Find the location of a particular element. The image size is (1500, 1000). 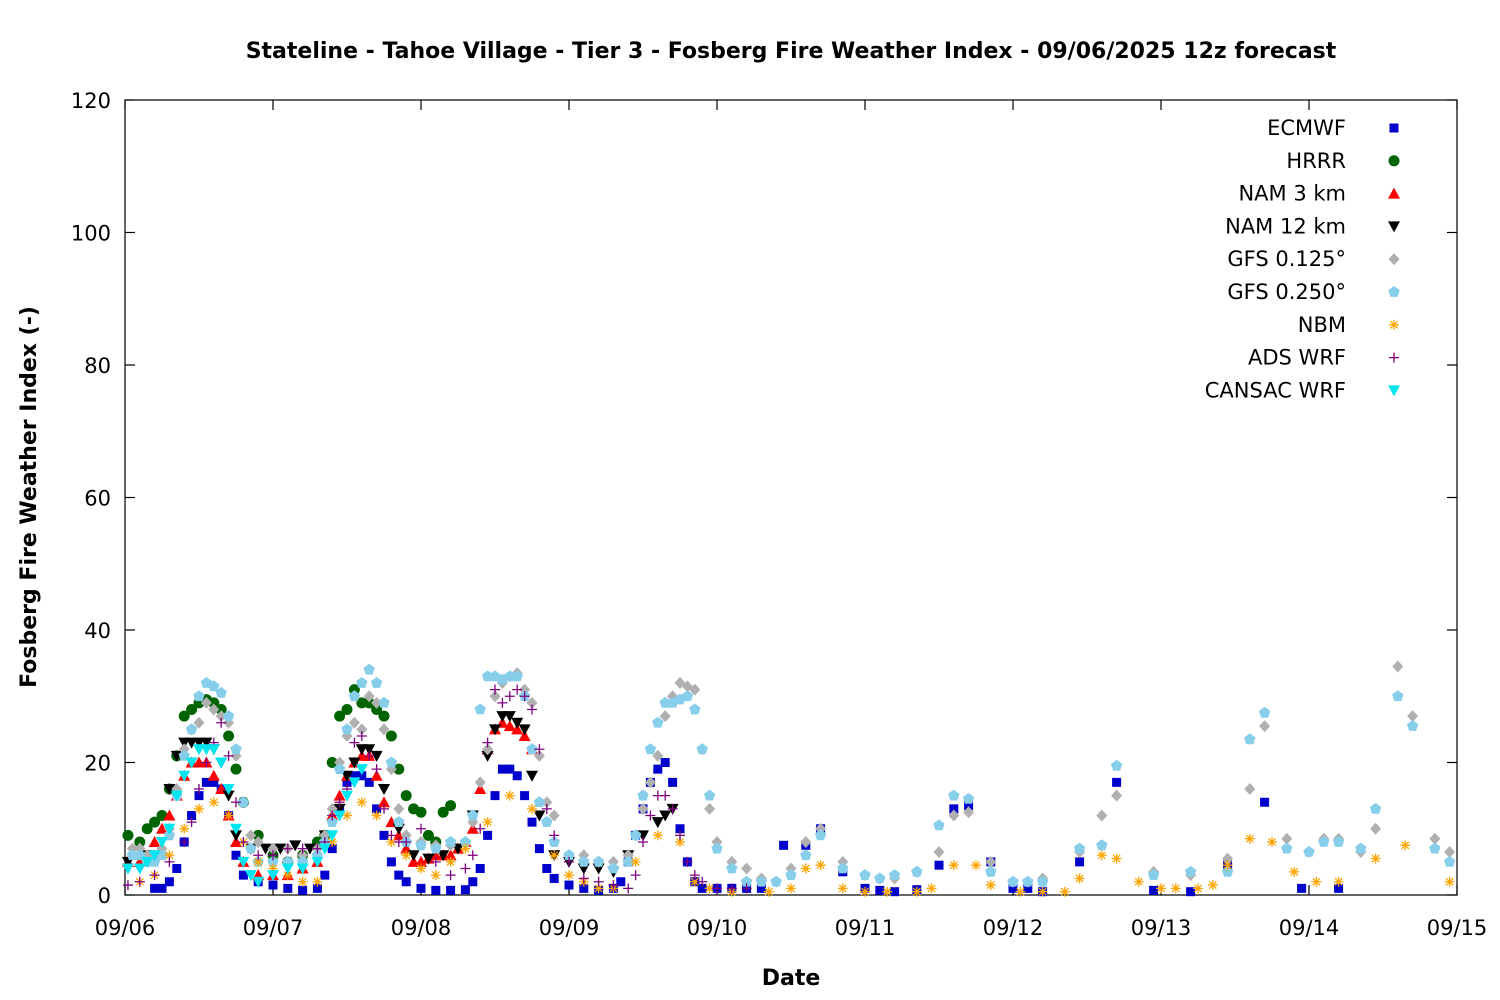

legend-label: GFS 0.125° is located at coordinates (1286, 259).